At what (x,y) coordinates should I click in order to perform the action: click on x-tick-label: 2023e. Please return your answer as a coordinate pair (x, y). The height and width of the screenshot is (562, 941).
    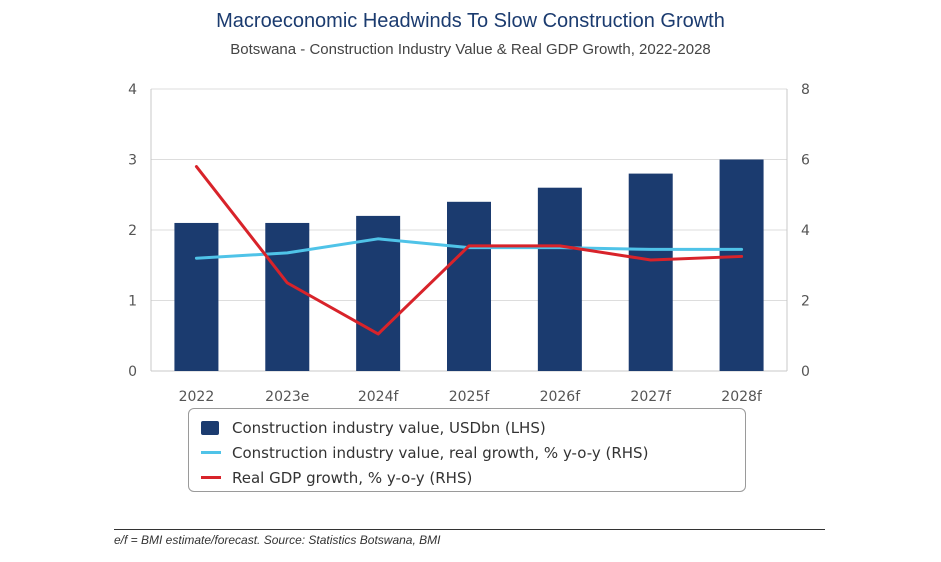
    Looking at the image, I should click on (287, 397).